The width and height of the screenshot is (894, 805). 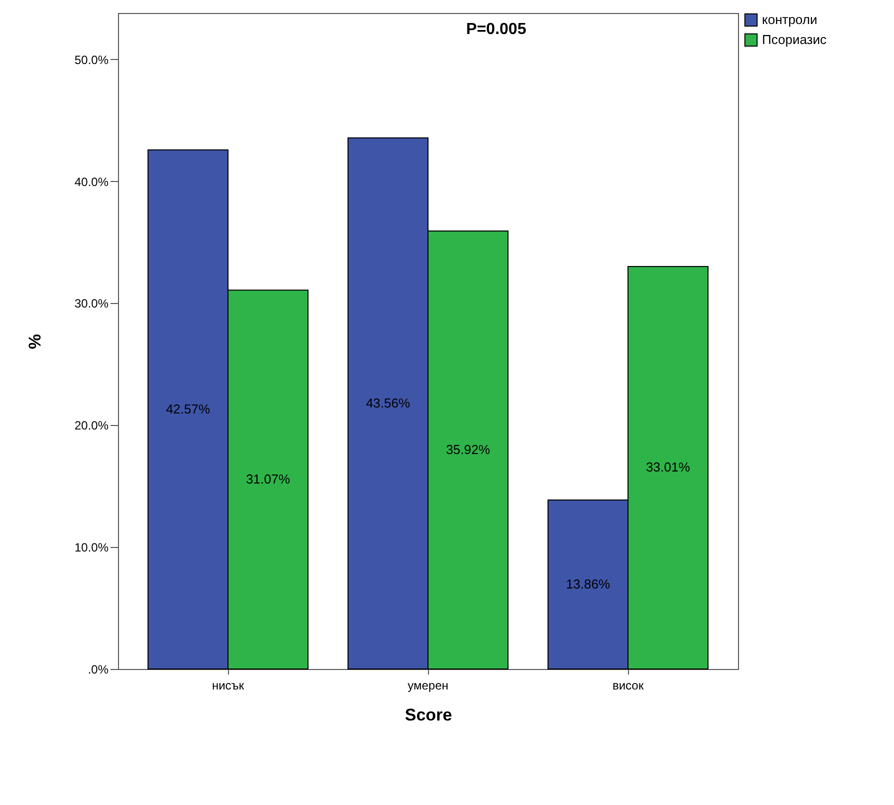 What do you see at coordinates (628, 685) in the screenshot?
I see `x-tick-label: висок` at bounding box center [628, 685].